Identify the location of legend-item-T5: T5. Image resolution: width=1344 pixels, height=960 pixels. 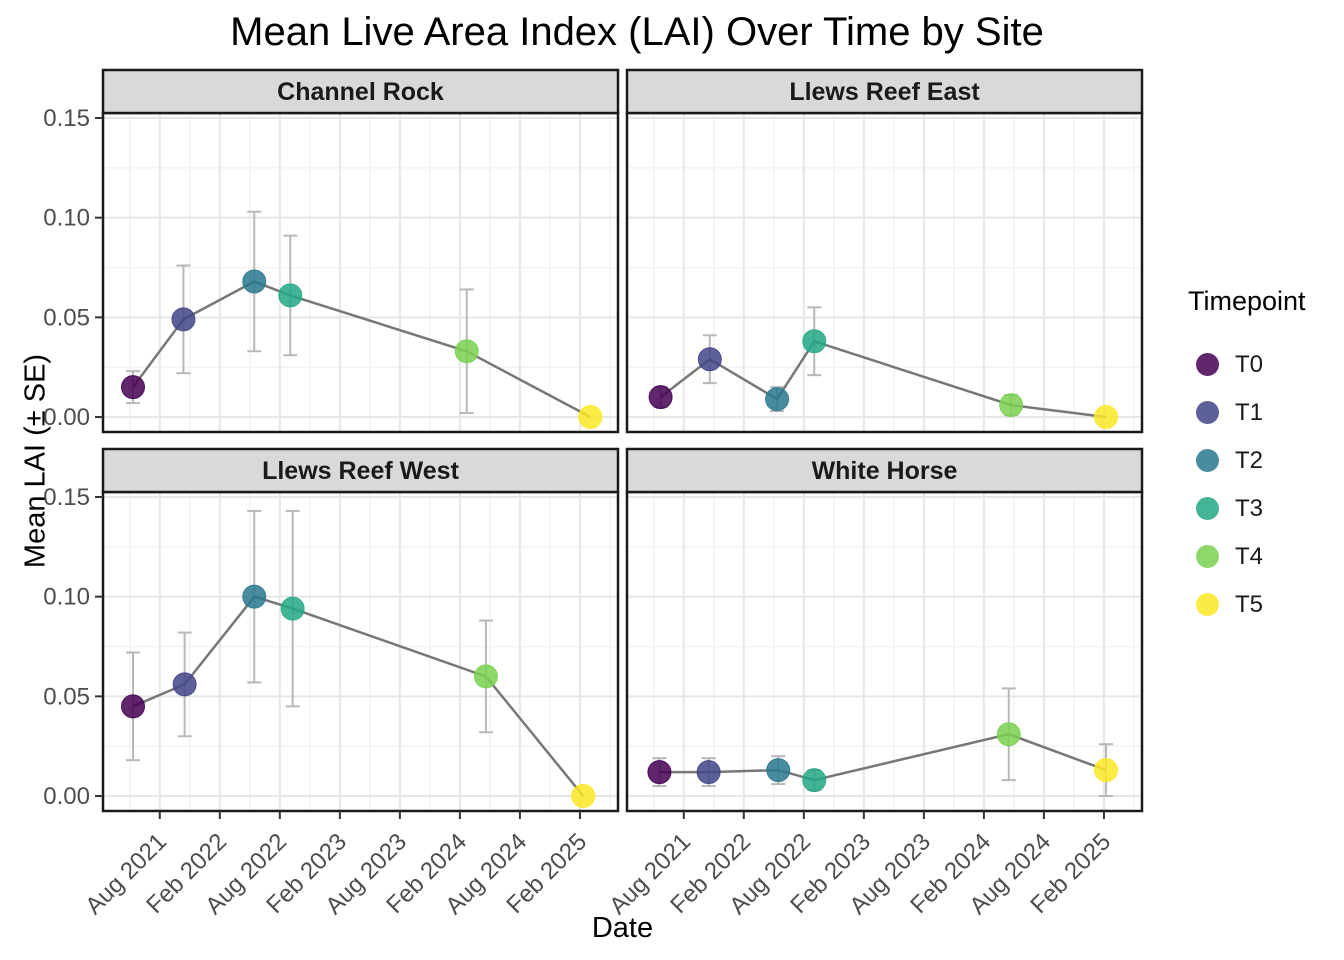
(1258, 604).